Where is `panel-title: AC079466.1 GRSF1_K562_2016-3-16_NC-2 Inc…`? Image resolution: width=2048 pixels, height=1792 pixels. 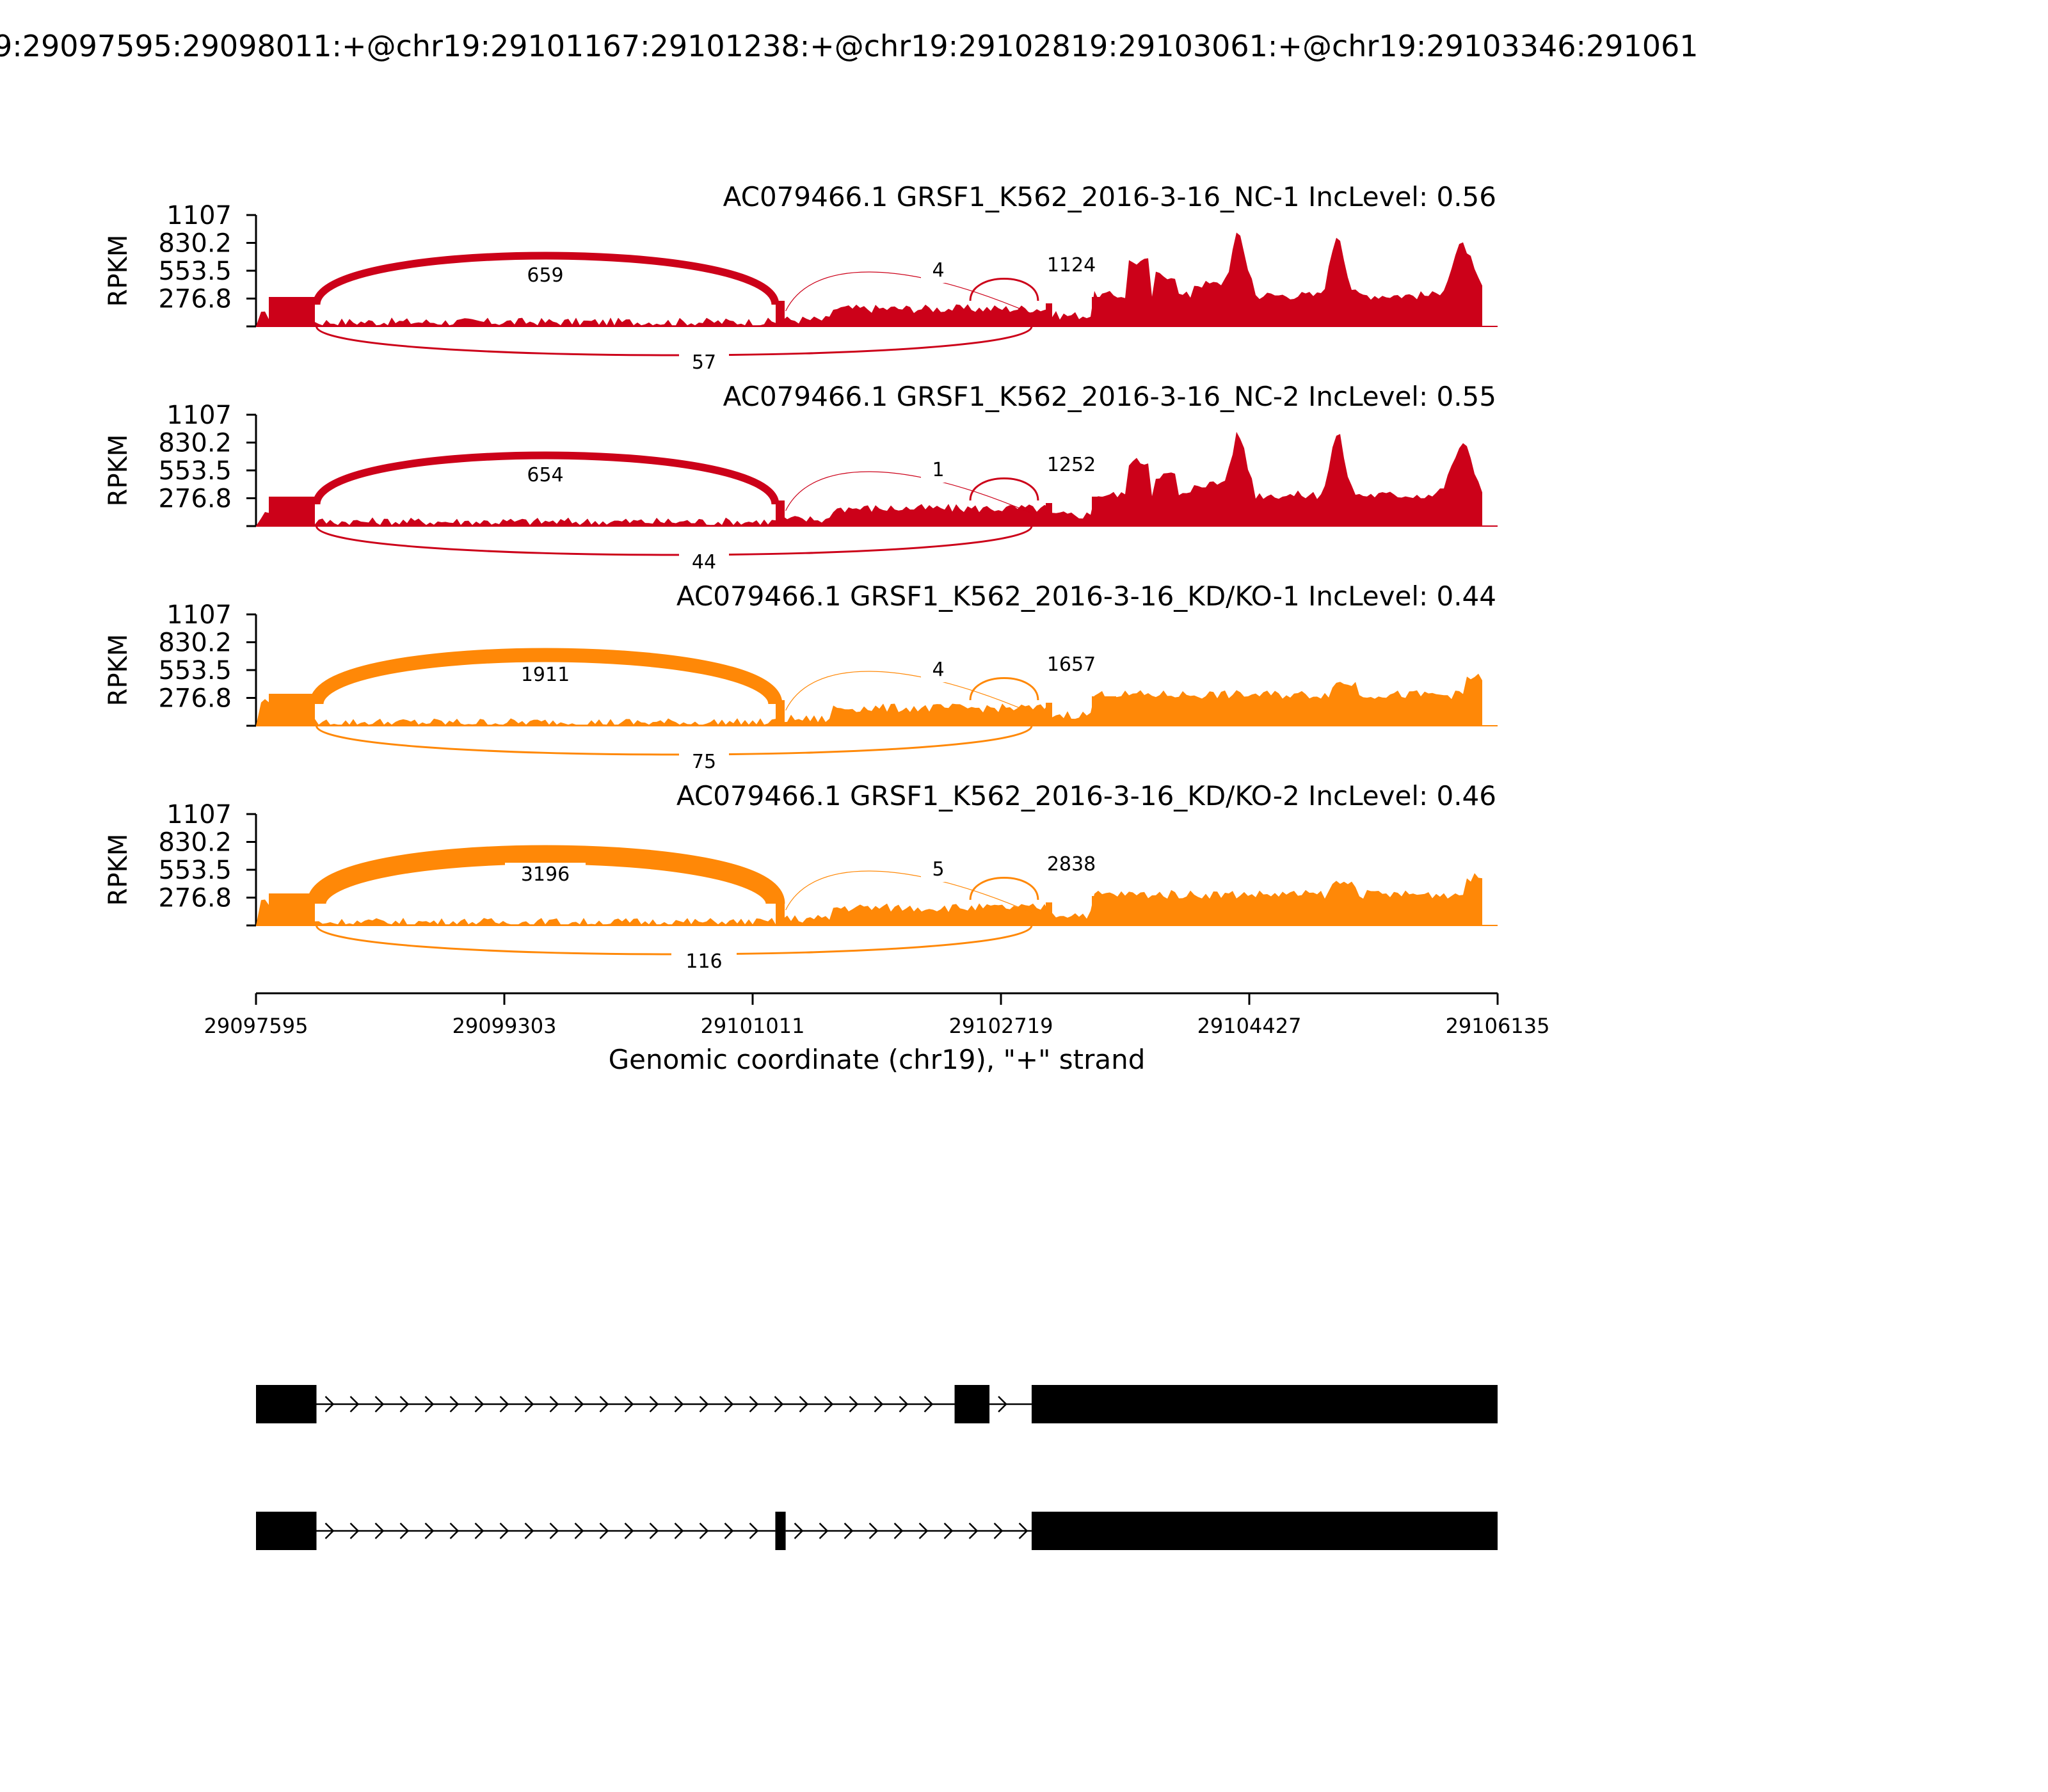 panel-title: AC079466.1 GRSF1_K562_2016-3-16_NC-2 Inc… is located at coordinates (1109, 396).